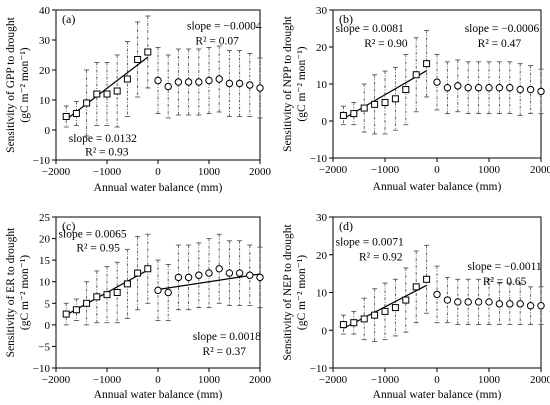 Image resolution: width=550 pixels, height=405 pixels. Describe the element at coordinates (288, 83) in the screenshot. I see `y-axis-title-line: Sensitivity of NPP to drought` at that location.